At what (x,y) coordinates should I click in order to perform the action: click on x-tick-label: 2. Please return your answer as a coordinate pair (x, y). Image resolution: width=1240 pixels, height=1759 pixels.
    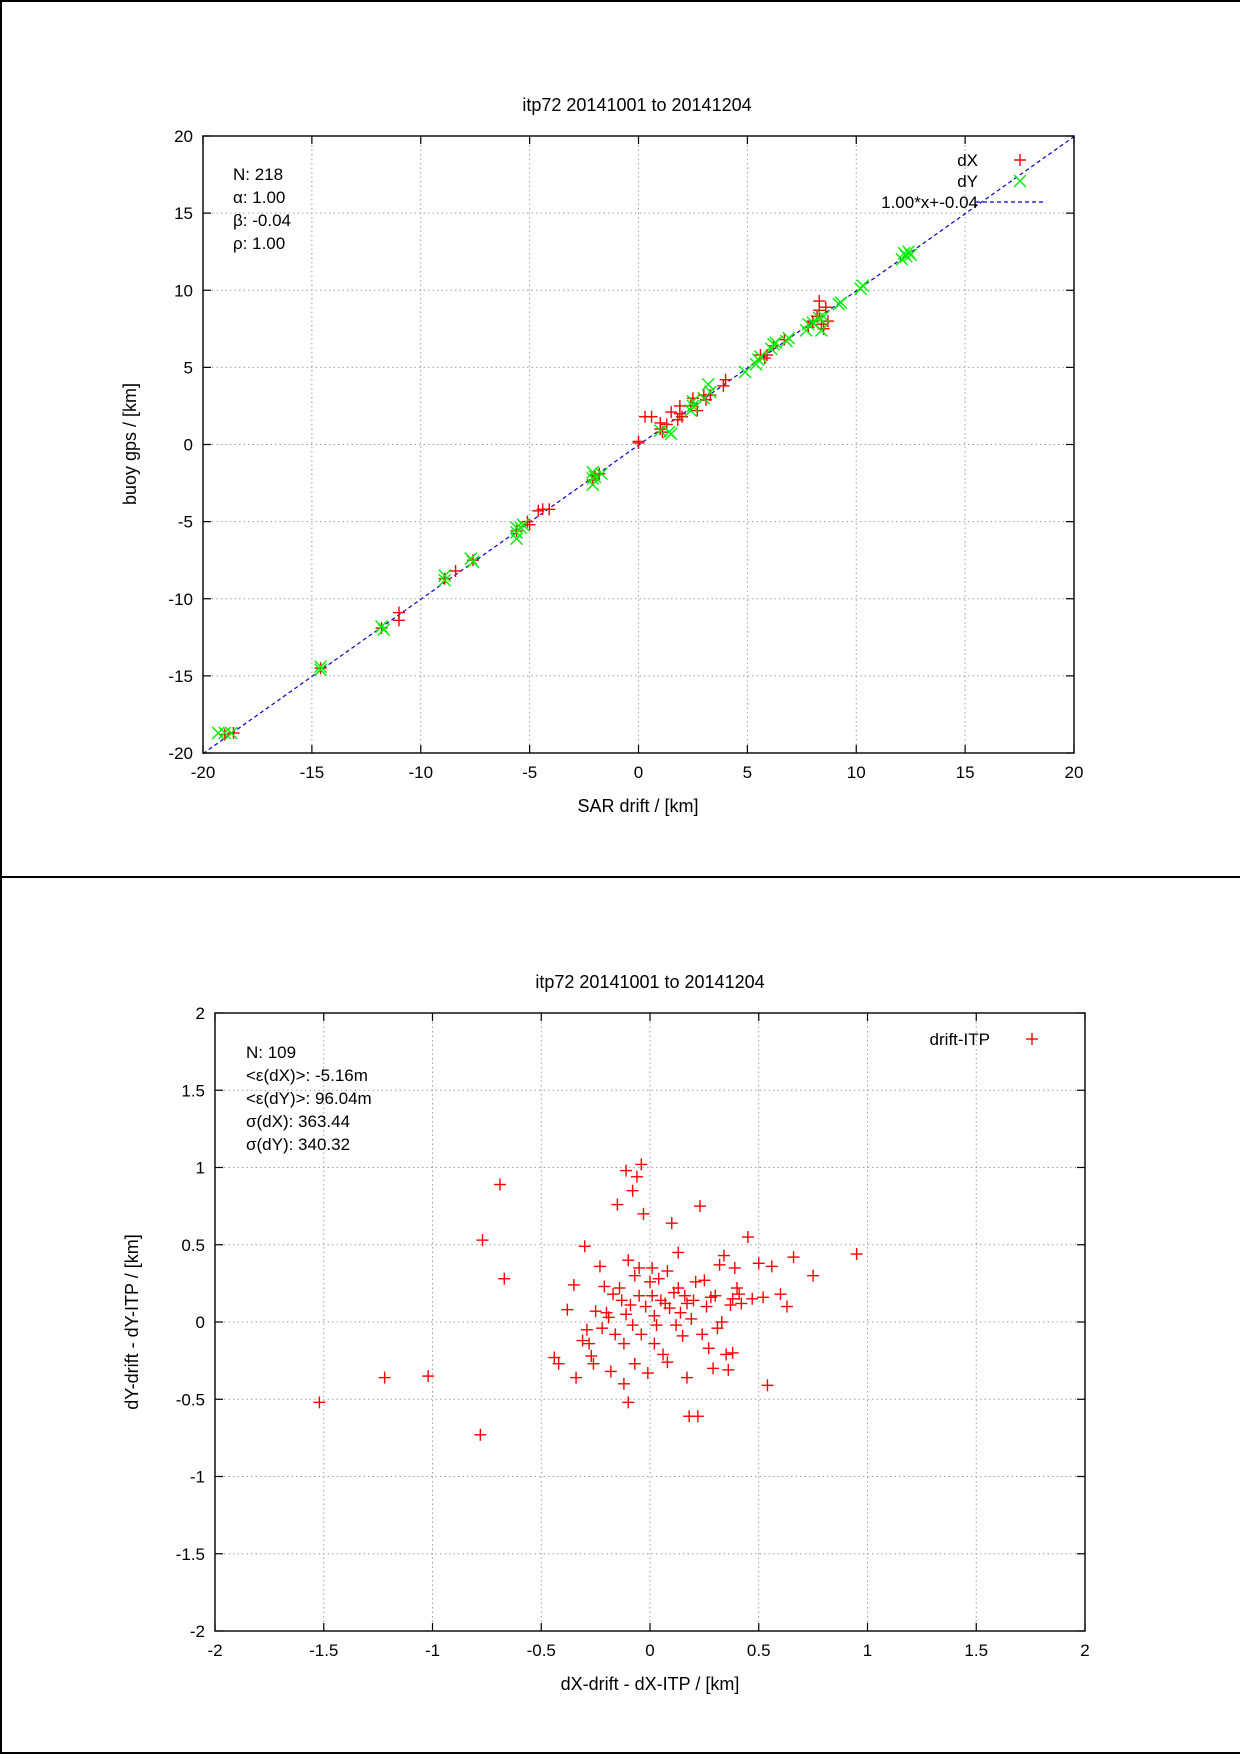
    Looking at the image, I should click on (1084, 1650).